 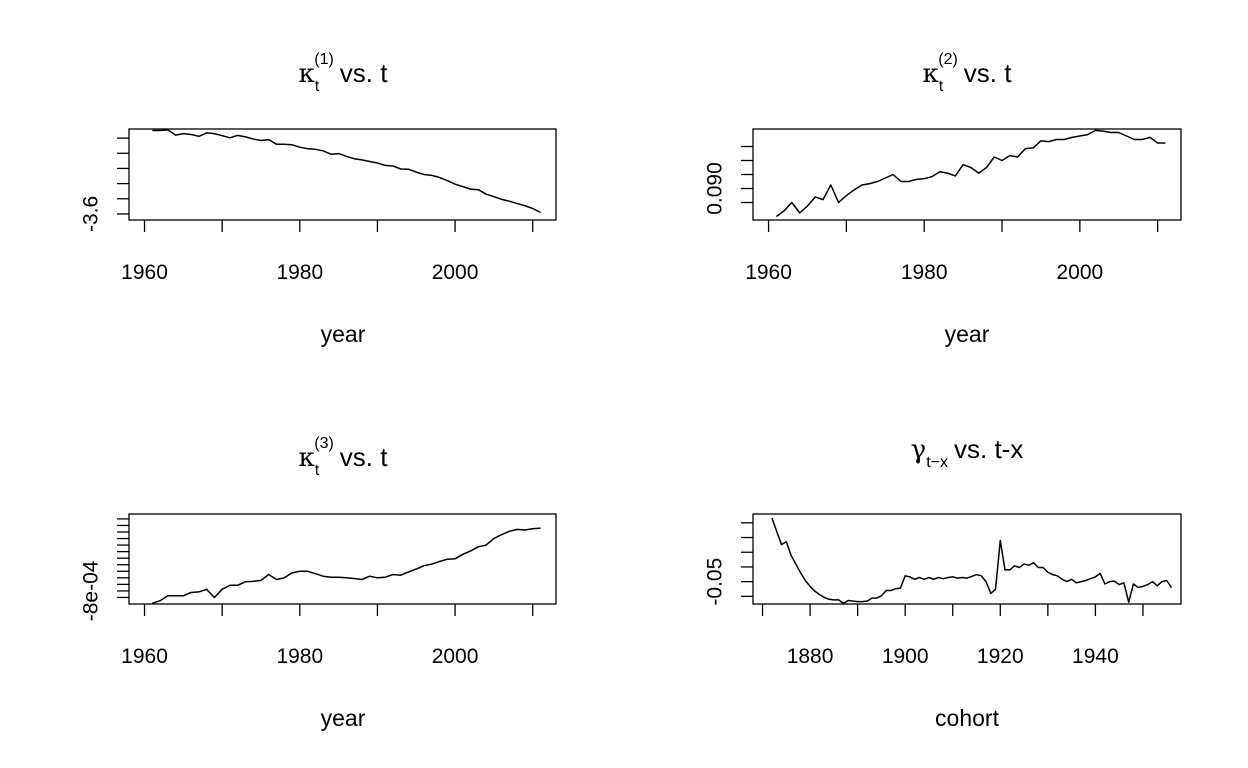 What do you see at coordinates (988, 449) in the screenshot?
I see `title-text: vs. t-x` at bounding box center [988, 449].